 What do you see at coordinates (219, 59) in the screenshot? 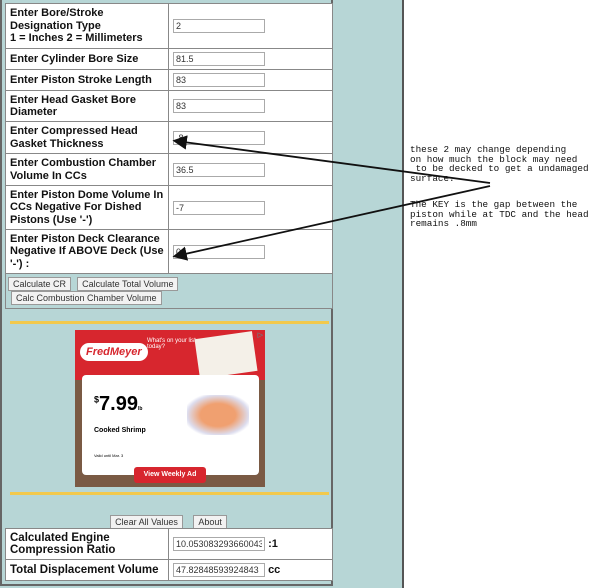
I see `bore-size-input` at bounding box center [219, 59].